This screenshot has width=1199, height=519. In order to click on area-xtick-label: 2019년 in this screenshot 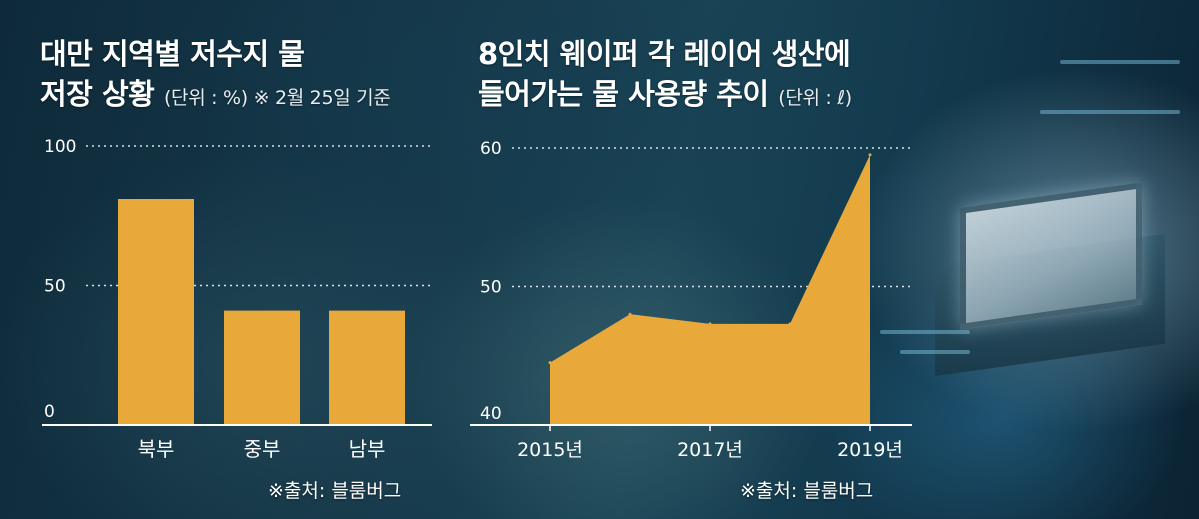, I will do `click(870, 450)`.